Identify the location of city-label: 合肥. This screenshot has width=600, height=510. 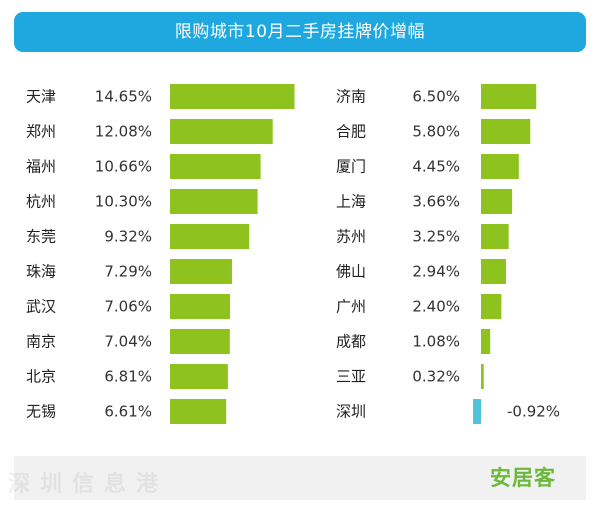
(351, 132).